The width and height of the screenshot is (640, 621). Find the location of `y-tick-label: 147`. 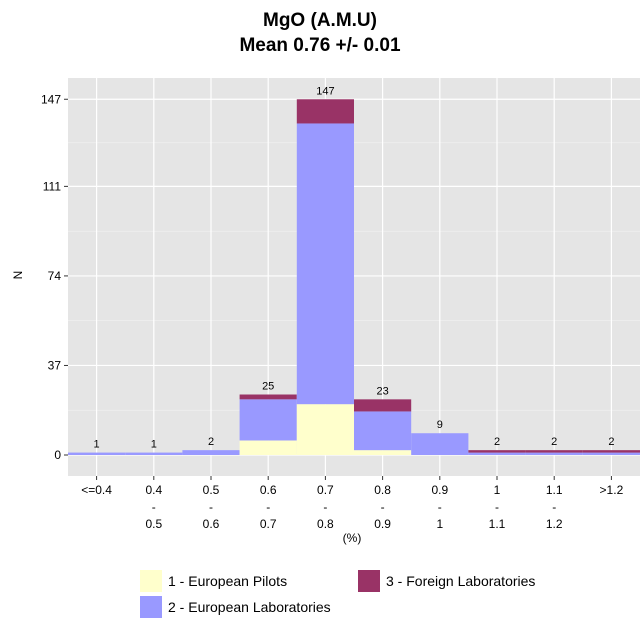

y-tick-label: 147 is located at coordinates (51, 99).